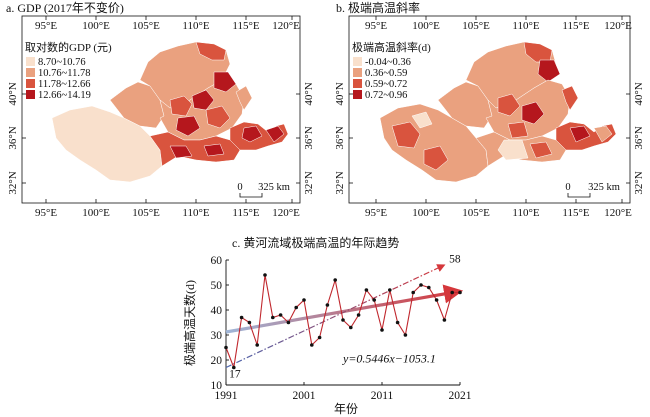 This screenshot has height=417, width=650. What do you see at coordinates (498, 112) in the screenshot?
I see `panel-b-basin-map` at bounding box center [498, 112].